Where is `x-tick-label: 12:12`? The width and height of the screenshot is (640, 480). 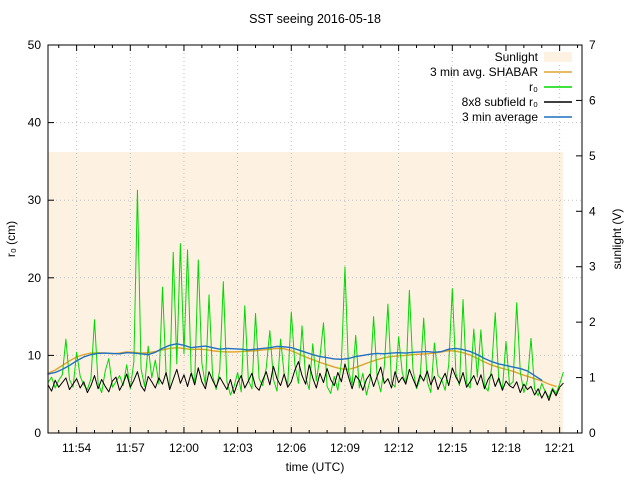
x-tick-label: 12:12 is located at coordinates (399, 448).